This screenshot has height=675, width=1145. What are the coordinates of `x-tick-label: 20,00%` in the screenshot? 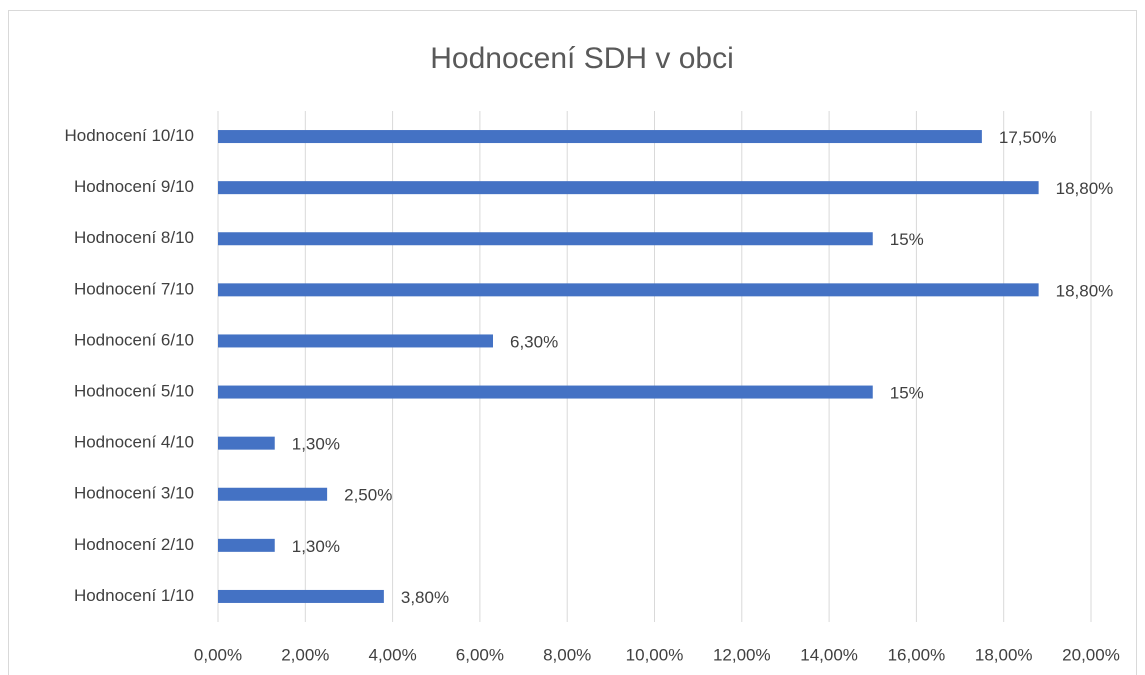 It's located at (1091, 654).